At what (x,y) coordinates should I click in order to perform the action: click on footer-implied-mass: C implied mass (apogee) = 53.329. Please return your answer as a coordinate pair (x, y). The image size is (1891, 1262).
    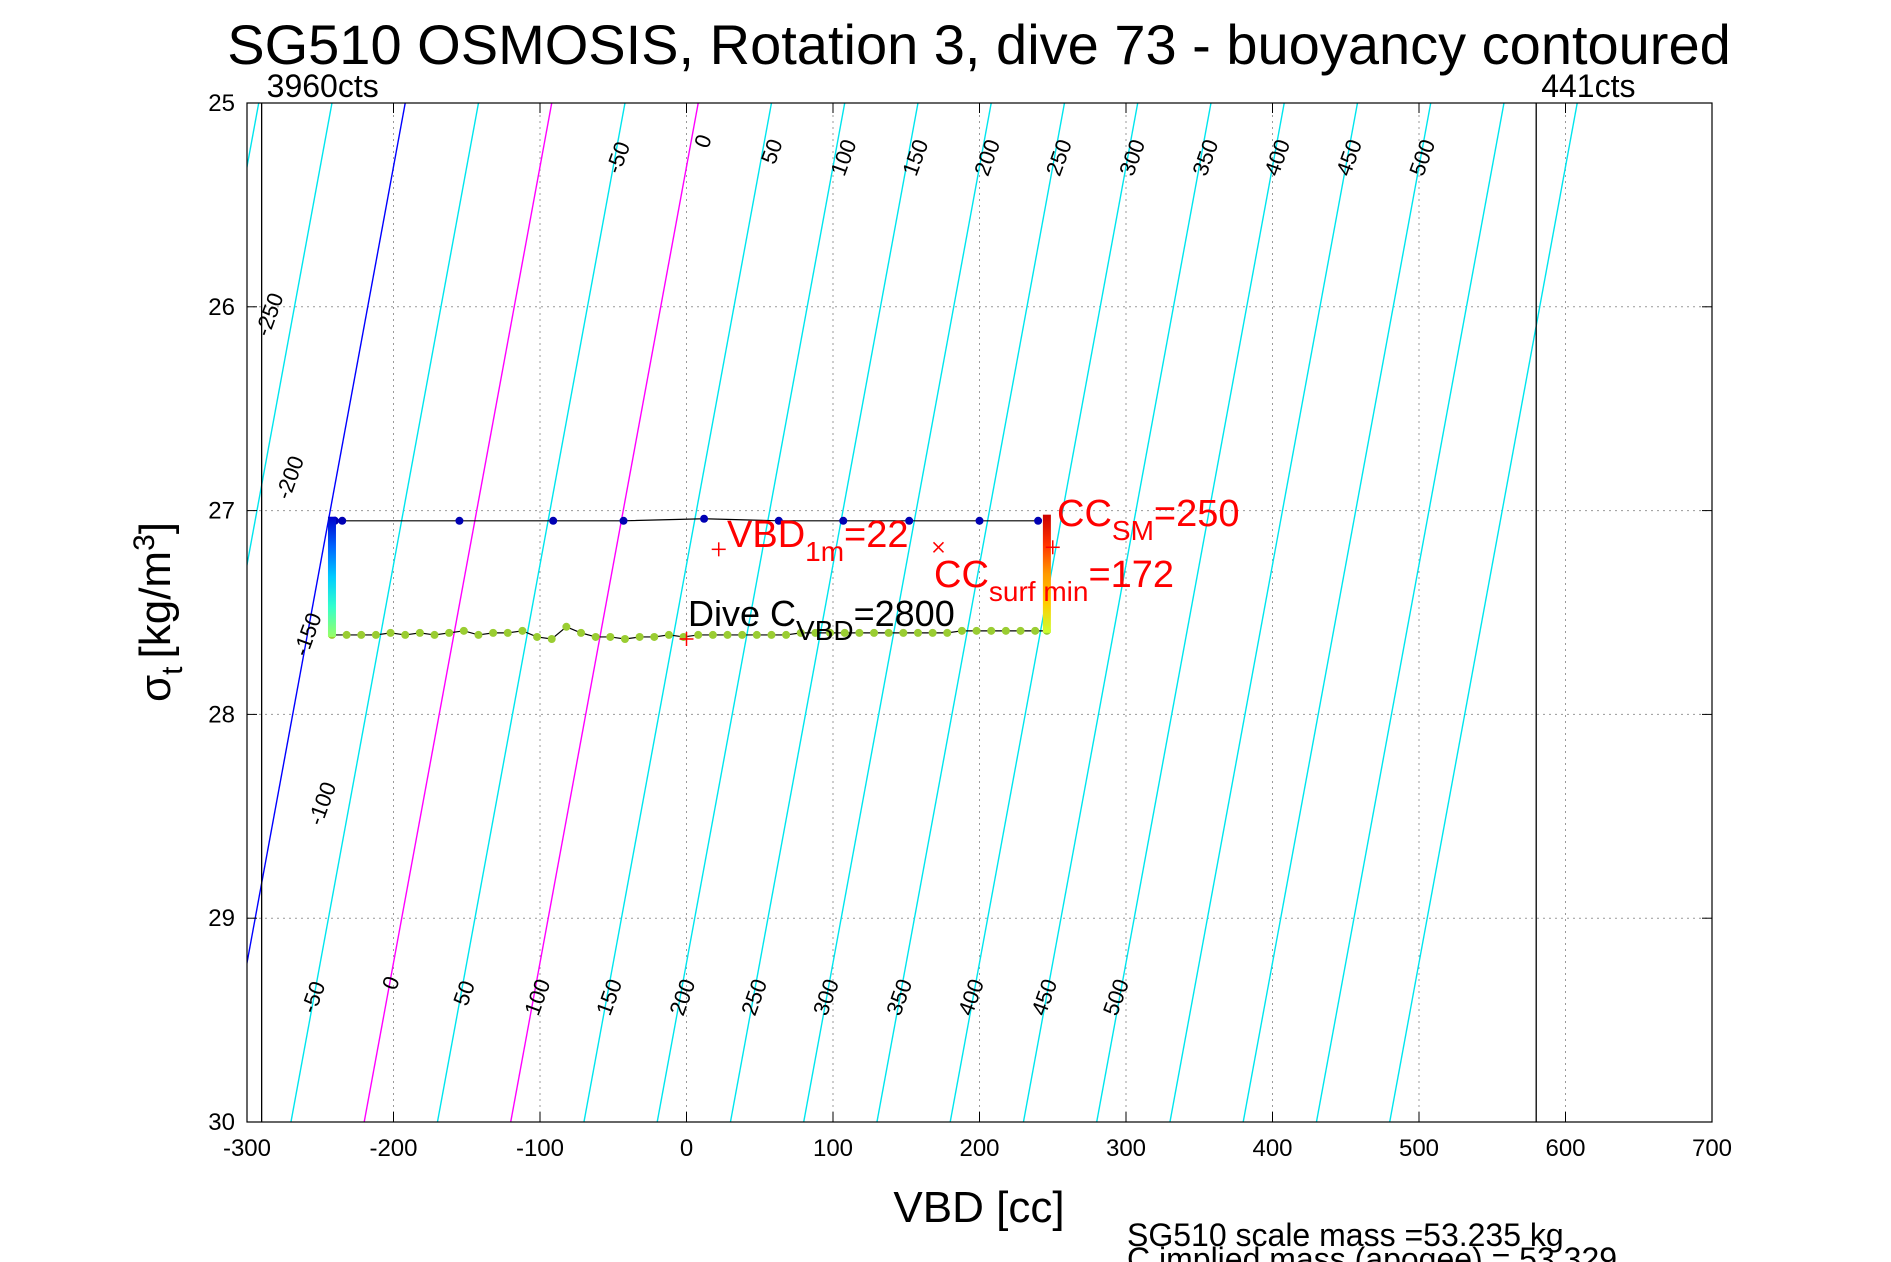
    Looking at the image, I should click on (1372, 1251).